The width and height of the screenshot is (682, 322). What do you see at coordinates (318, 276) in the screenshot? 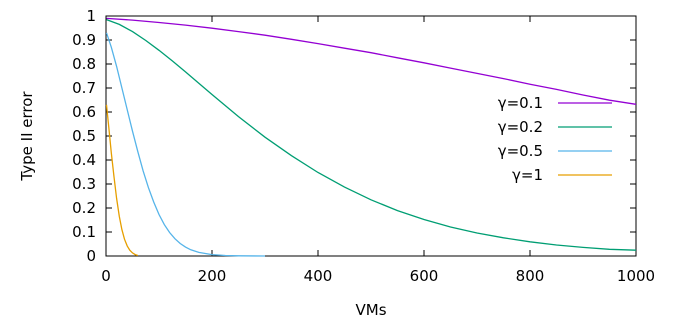
I see `x-tick-label: 400` at bounding box center [318, 276].